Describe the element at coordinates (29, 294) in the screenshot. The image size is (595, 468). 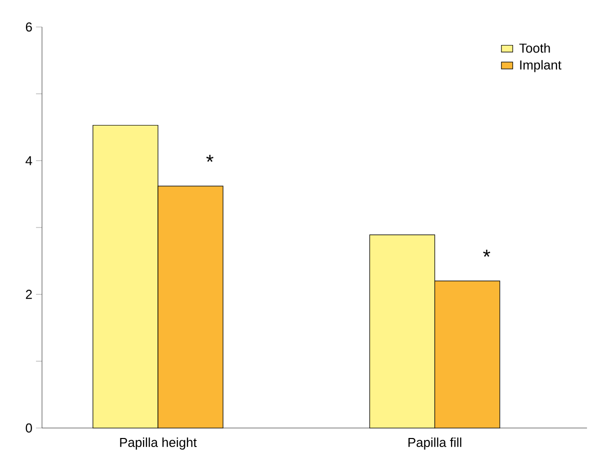
I see `y-tick-label: 2` at that location.